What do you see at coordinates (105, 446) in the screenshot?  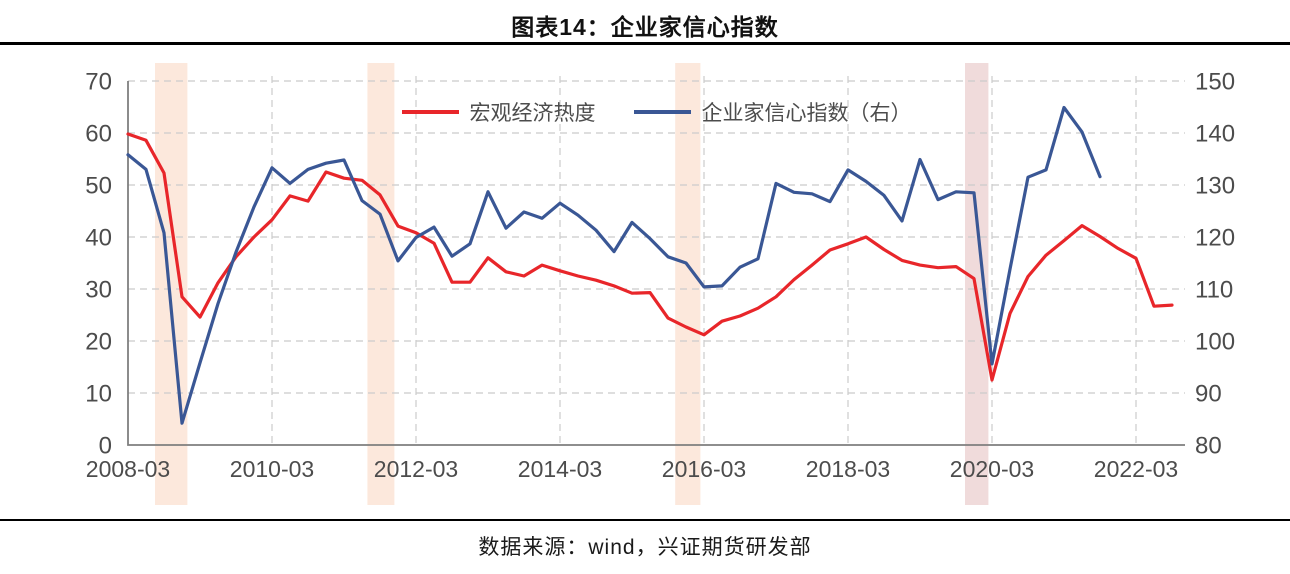 I see `y-axis-left-tick-label: 0` at bounding box center [105, 446].